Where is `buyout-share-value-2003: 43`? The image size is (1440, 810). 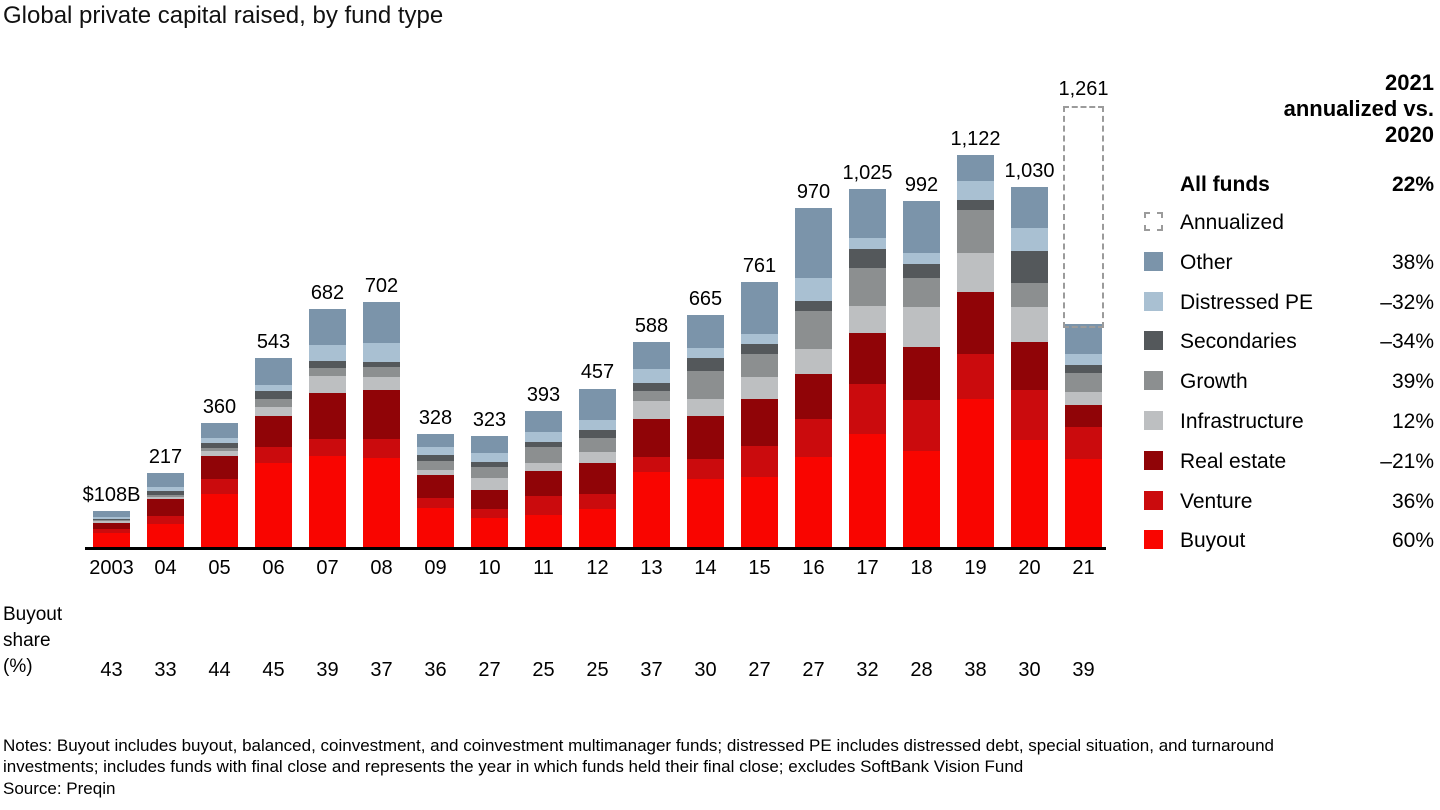
buyout-share-value-2003: 43 is located at coordinates (111, 670).